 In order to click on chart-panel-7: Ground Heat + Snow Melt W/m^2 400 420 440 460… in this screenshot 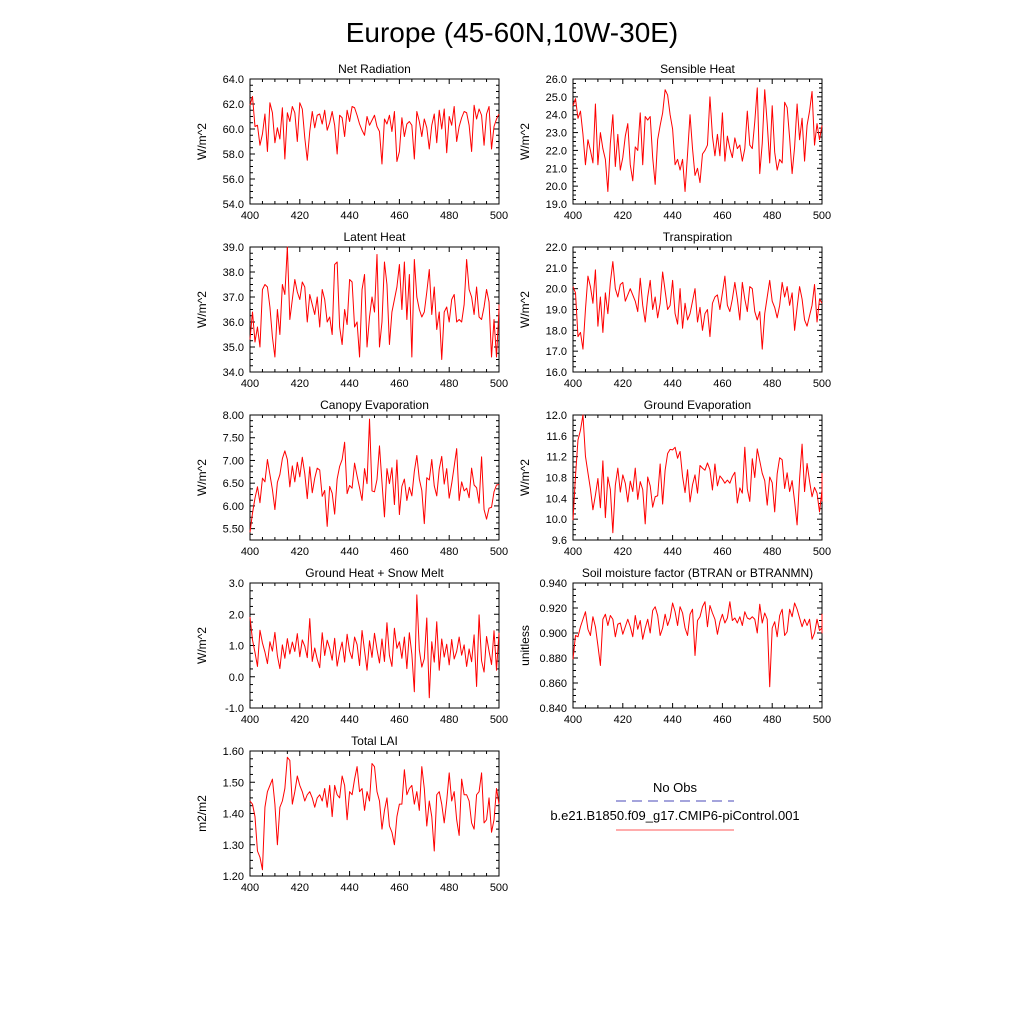, I will do `click(351, 646)`.